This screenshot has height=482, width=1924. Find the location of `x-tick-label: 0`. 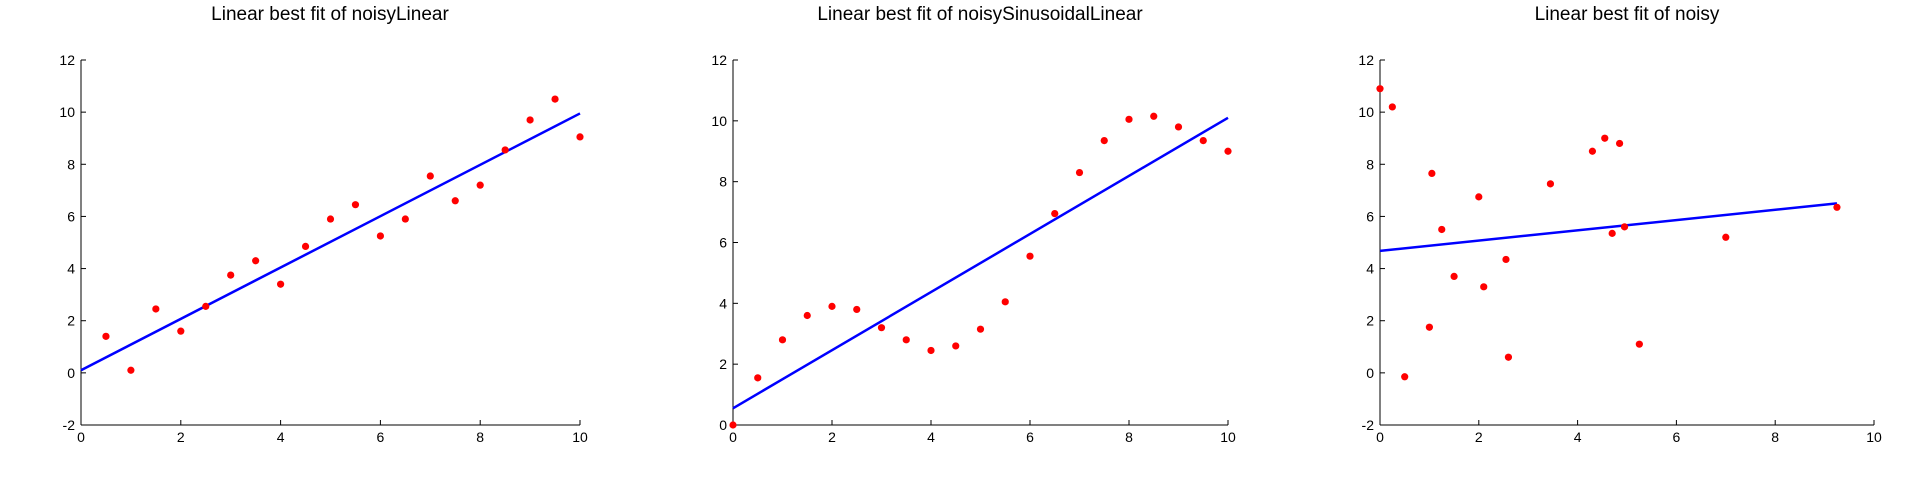

x-tick-label: 0 is located at coordinates (733, 437).